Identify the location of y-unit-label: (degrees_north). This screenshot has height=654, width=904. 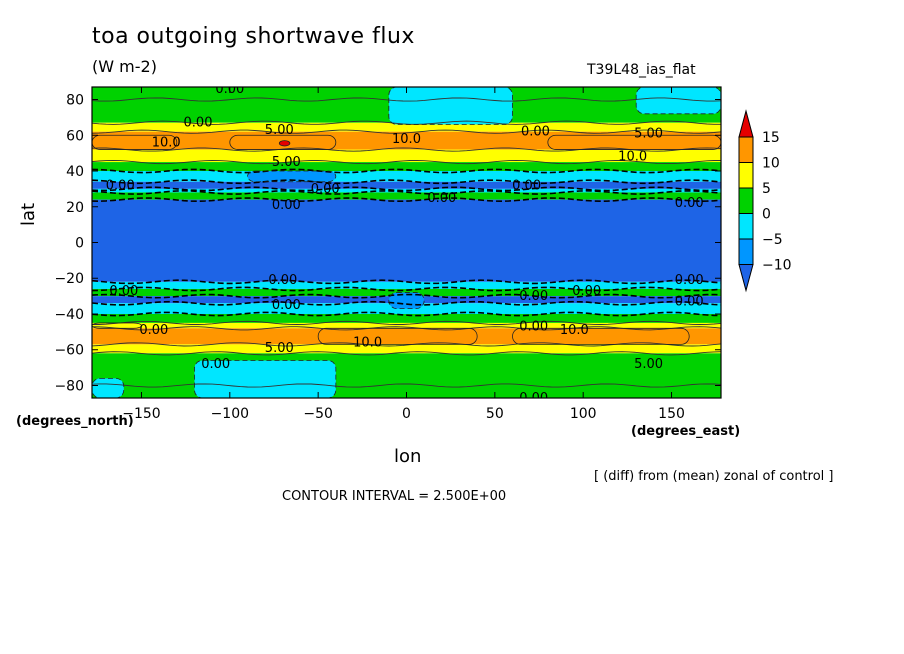
(75, 421).